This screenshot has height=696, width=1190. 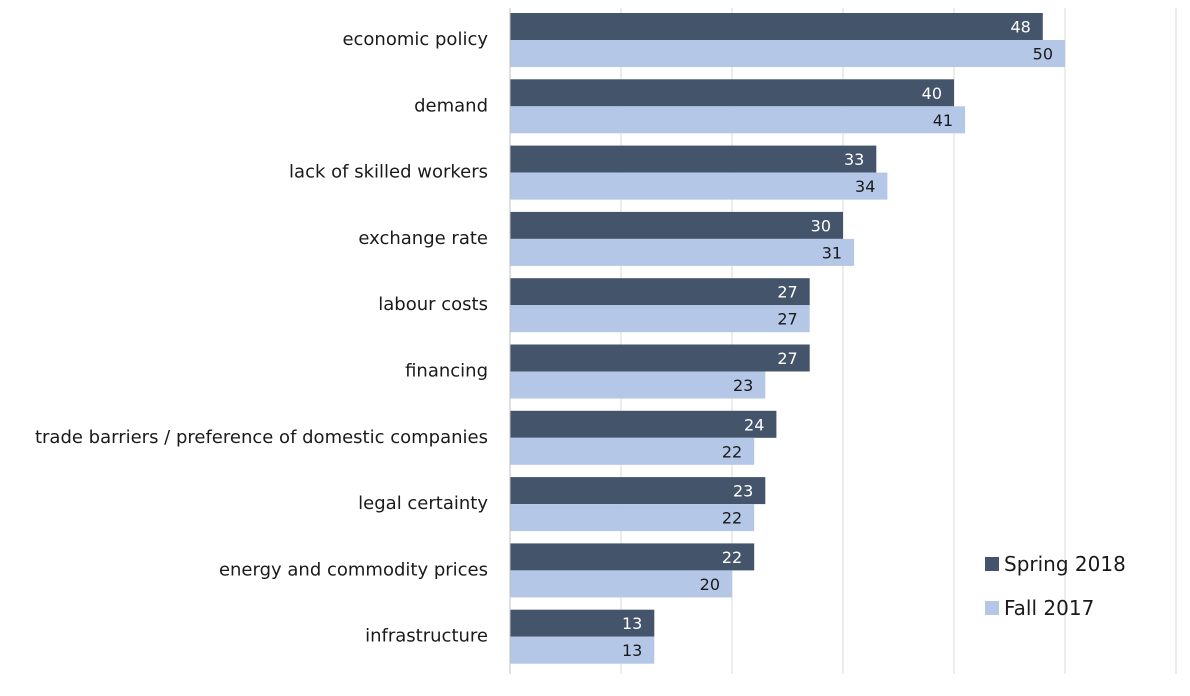 I want to click on data-label: 50, so click(x=1043, y=54).